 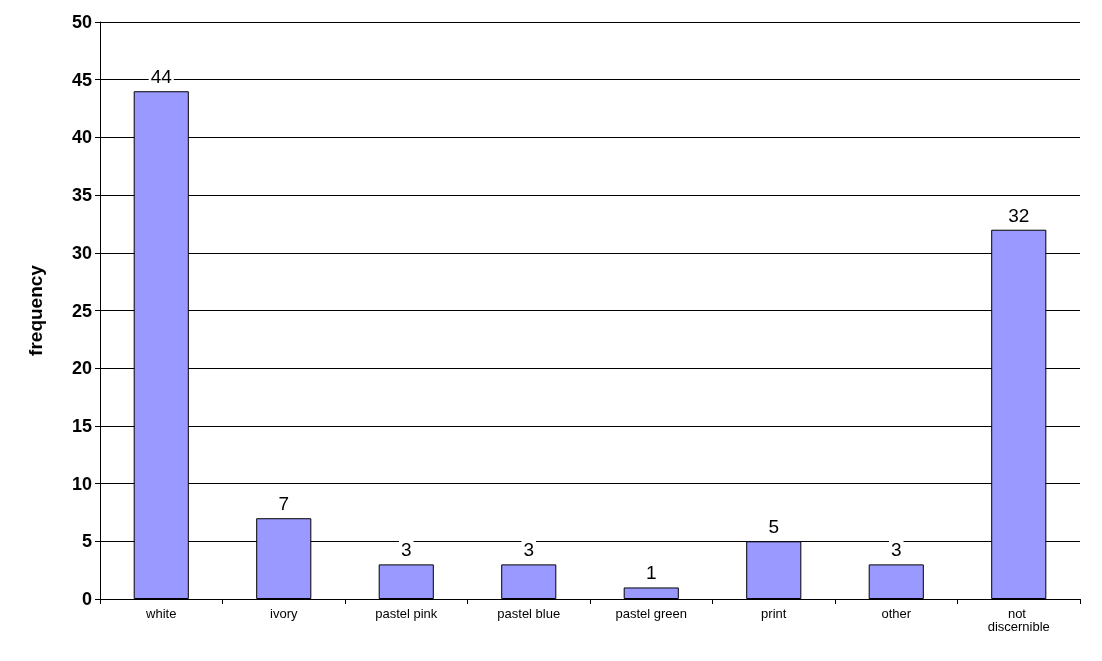 What do you see at coordinates (896, 613) in the screenshot?
I see `x-tick-label: other` at bounding box center [896, 613].